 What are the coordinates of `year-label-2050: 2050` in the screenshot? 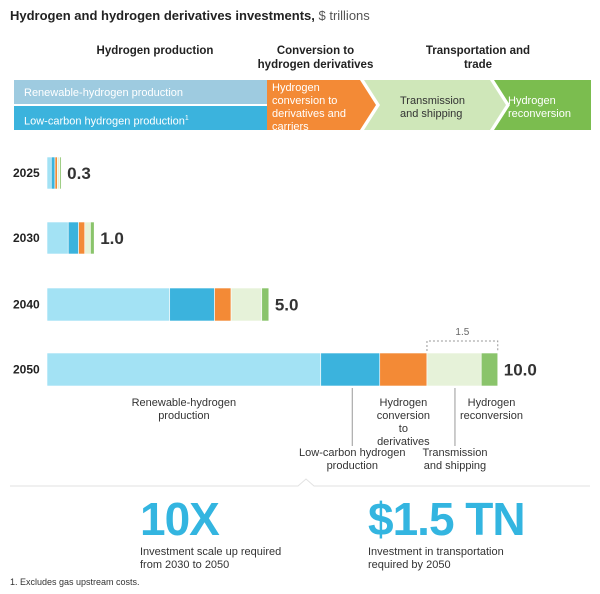 It's located at (26, 370).